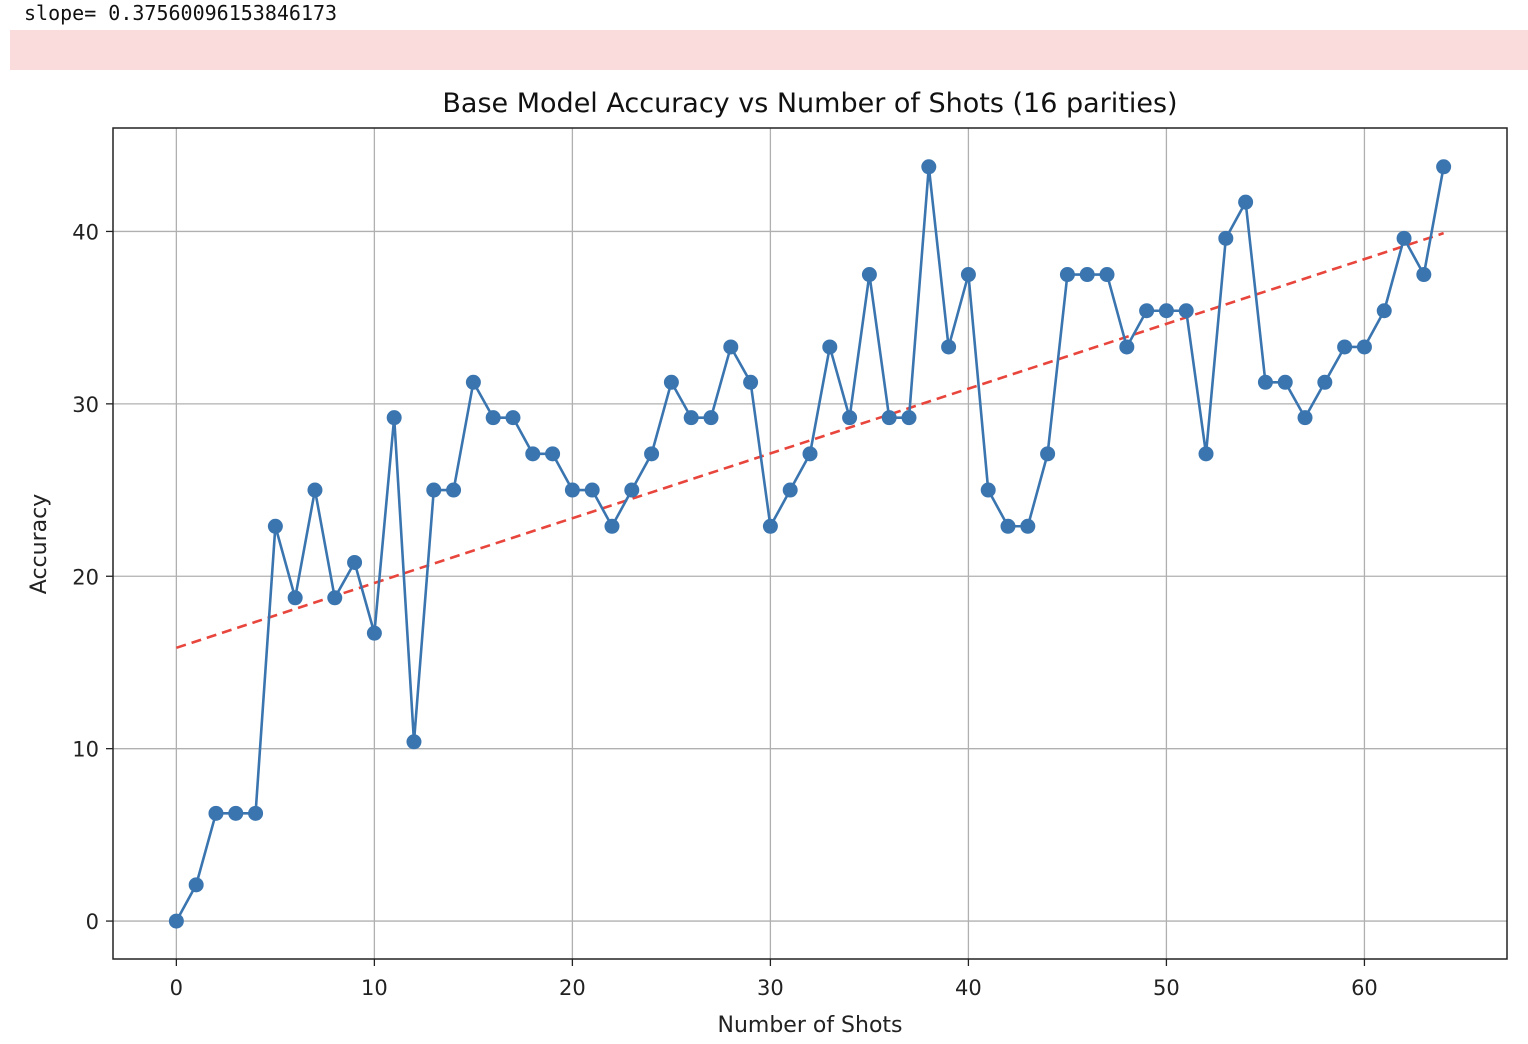  What do you see at coordinates (1166, 988) in the screenshot?
I see `x-tick-label: 50` at bounding box center [1166, 988].